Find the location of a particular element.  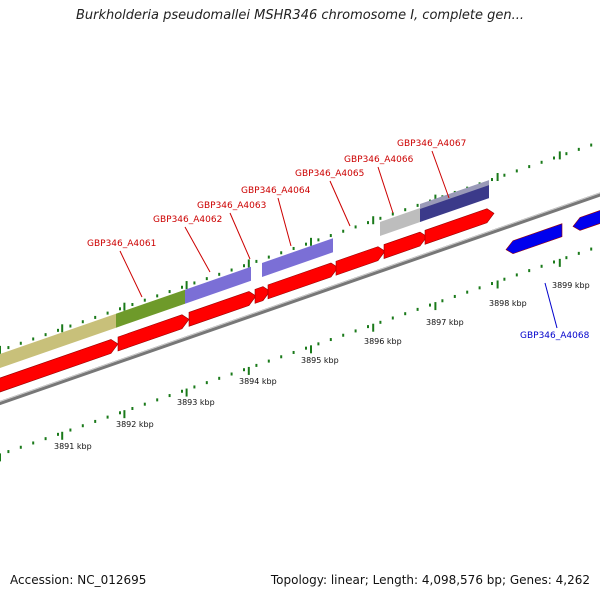

kbp-tick-label: 3897 kbp is located at coordinates (445, 322).